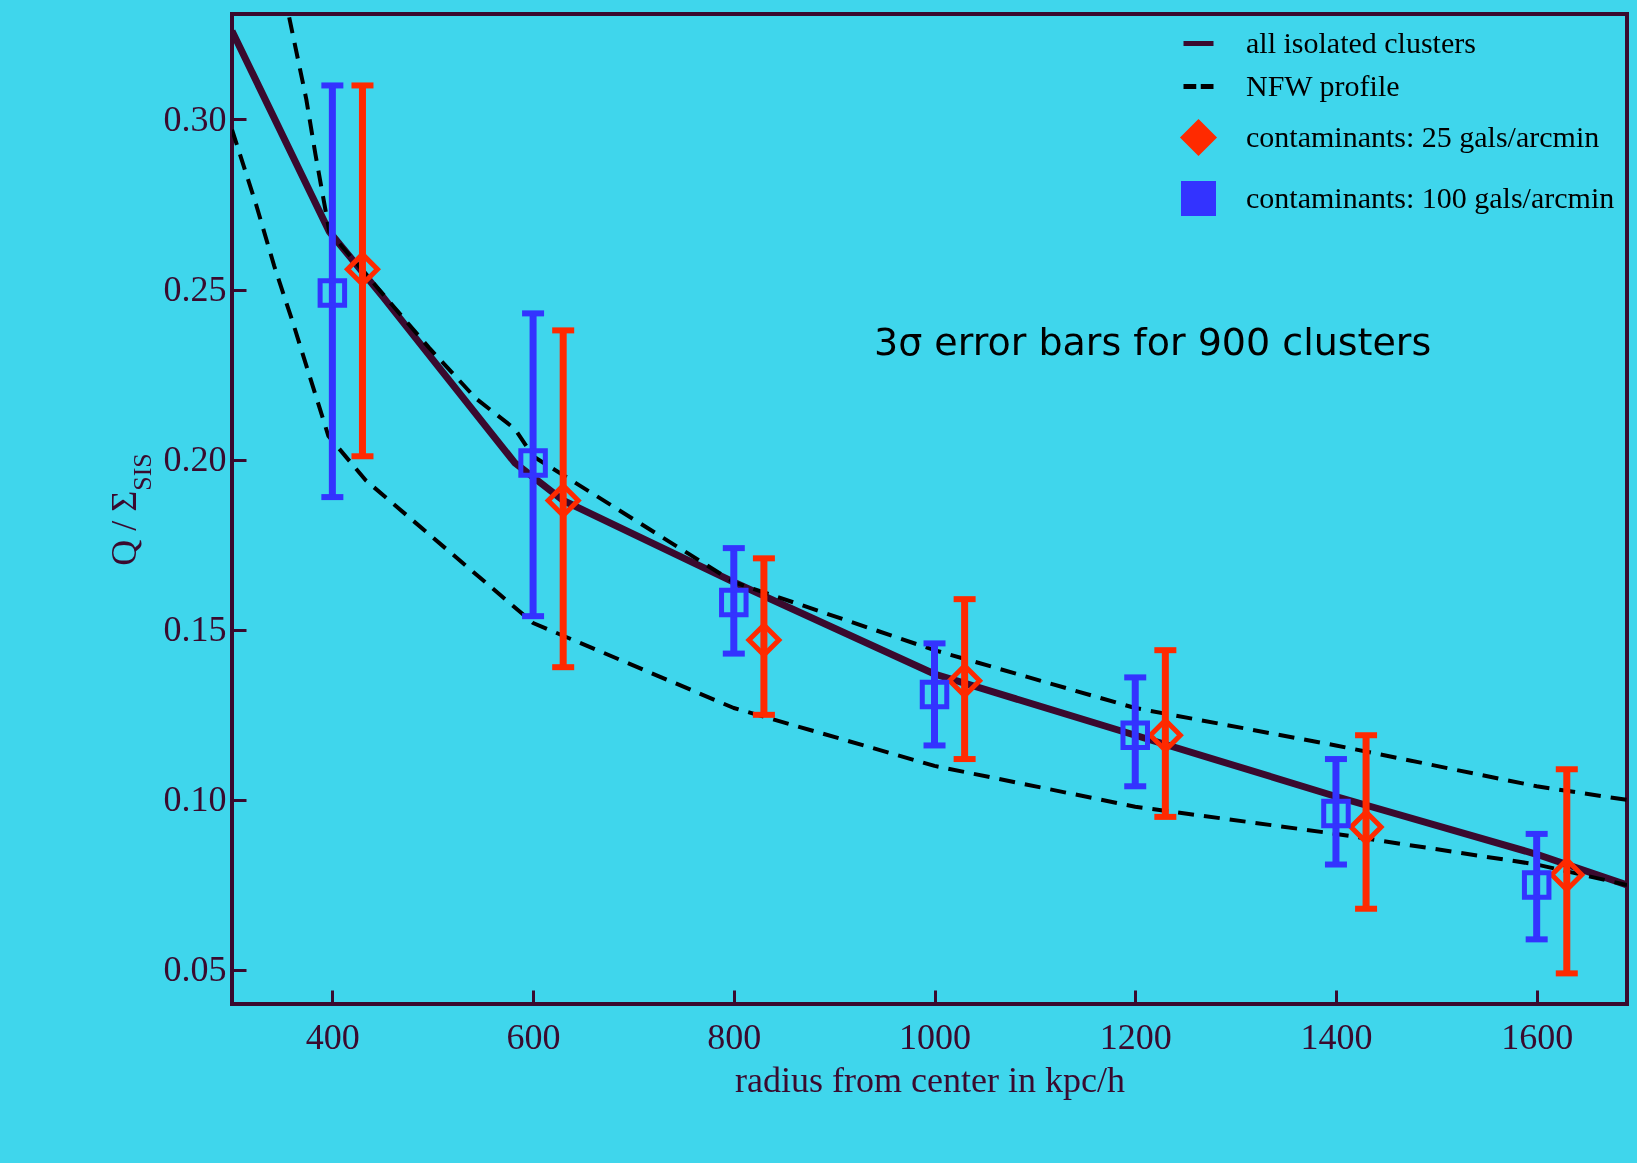 Image resolution: width=1637 pixels, height=1163 pixels. I want to click on x-tick-label: 1000, so click(935, 1036).